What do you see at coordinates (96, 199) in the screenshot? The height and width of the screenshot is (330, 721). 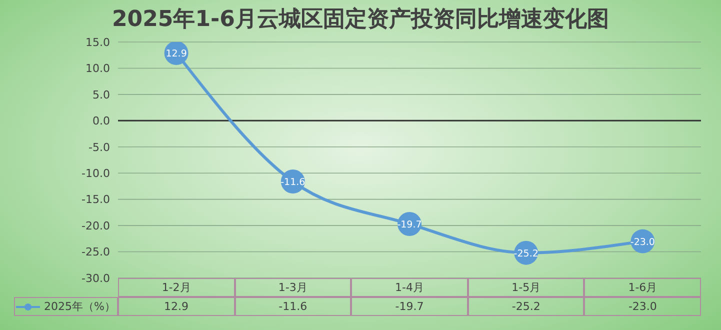 I see `y-tick-label: -15.0` at bounding box center [96, 199].